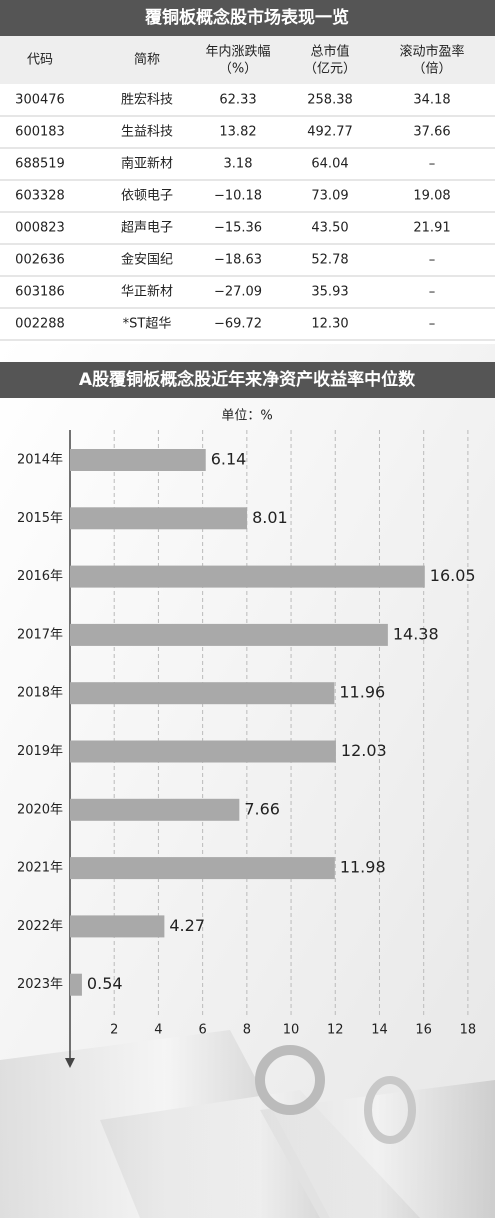 The image size is (495, 1218). Describe the element at coordinates (40, 809) in the screenshot. I see `y-tick-label: 2020年` at that location.